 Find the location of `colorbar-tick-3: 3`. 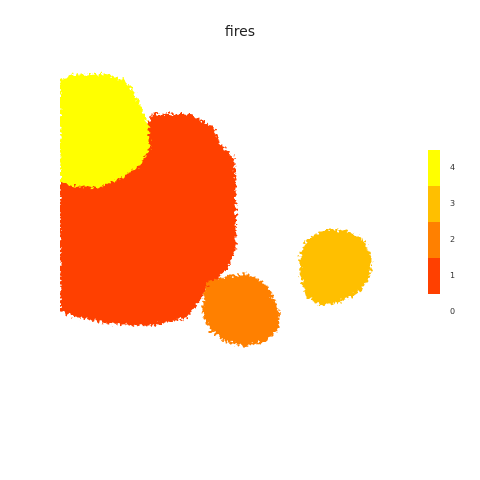

colorbar-tick-3: 3 is located at coordinates (452, 203).